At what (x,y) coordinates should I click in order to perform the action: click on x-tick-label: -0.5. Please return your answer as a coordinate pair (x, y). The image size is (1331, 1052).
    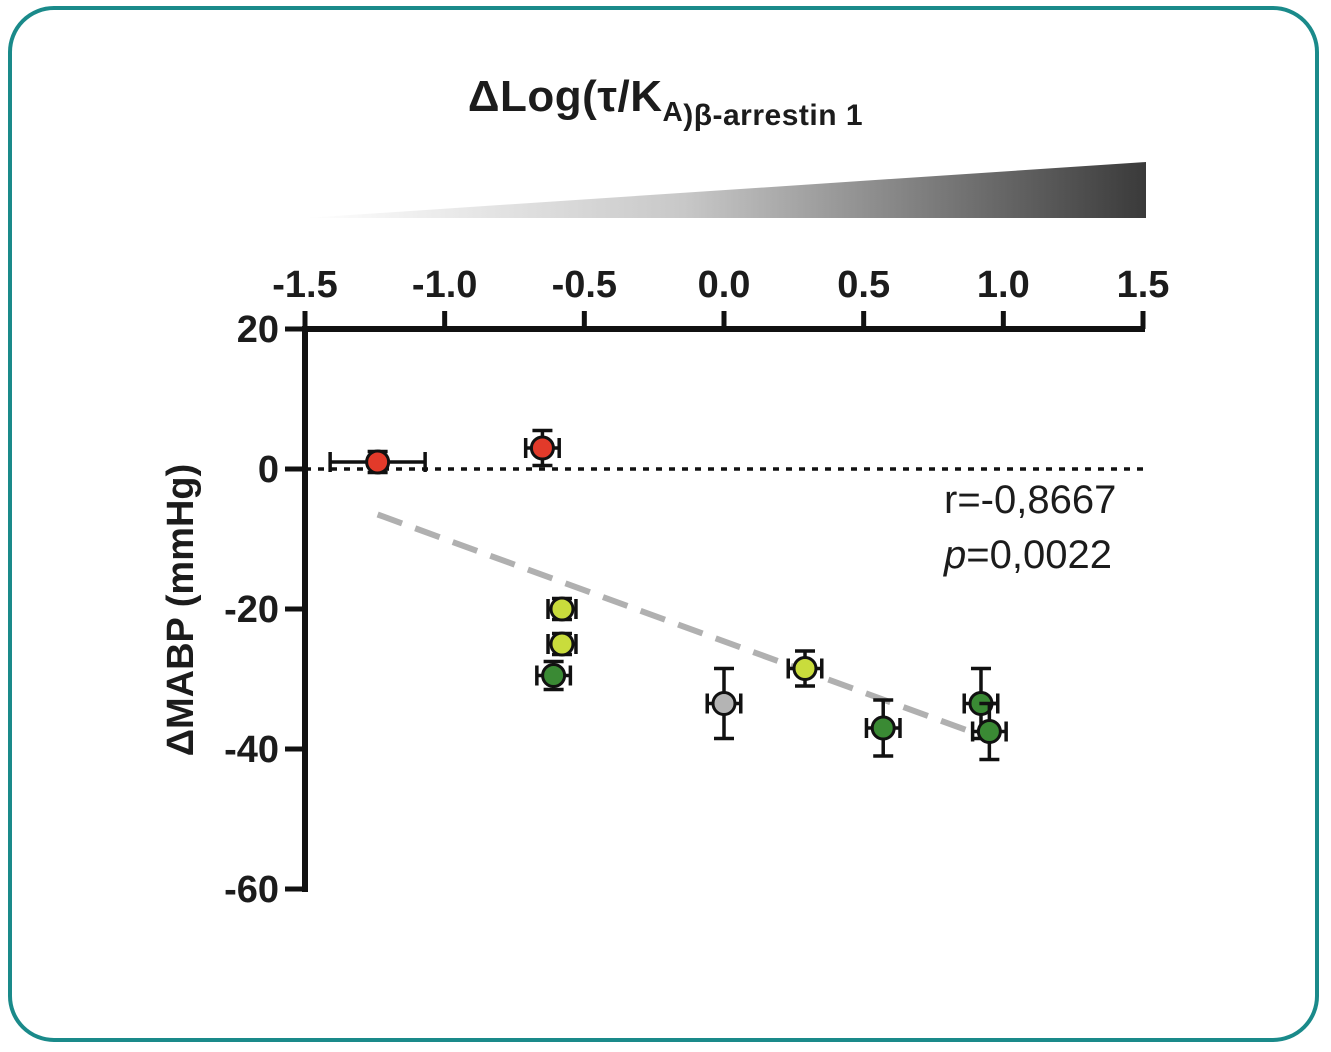
    Looking at the image, I should click on (584, 285).